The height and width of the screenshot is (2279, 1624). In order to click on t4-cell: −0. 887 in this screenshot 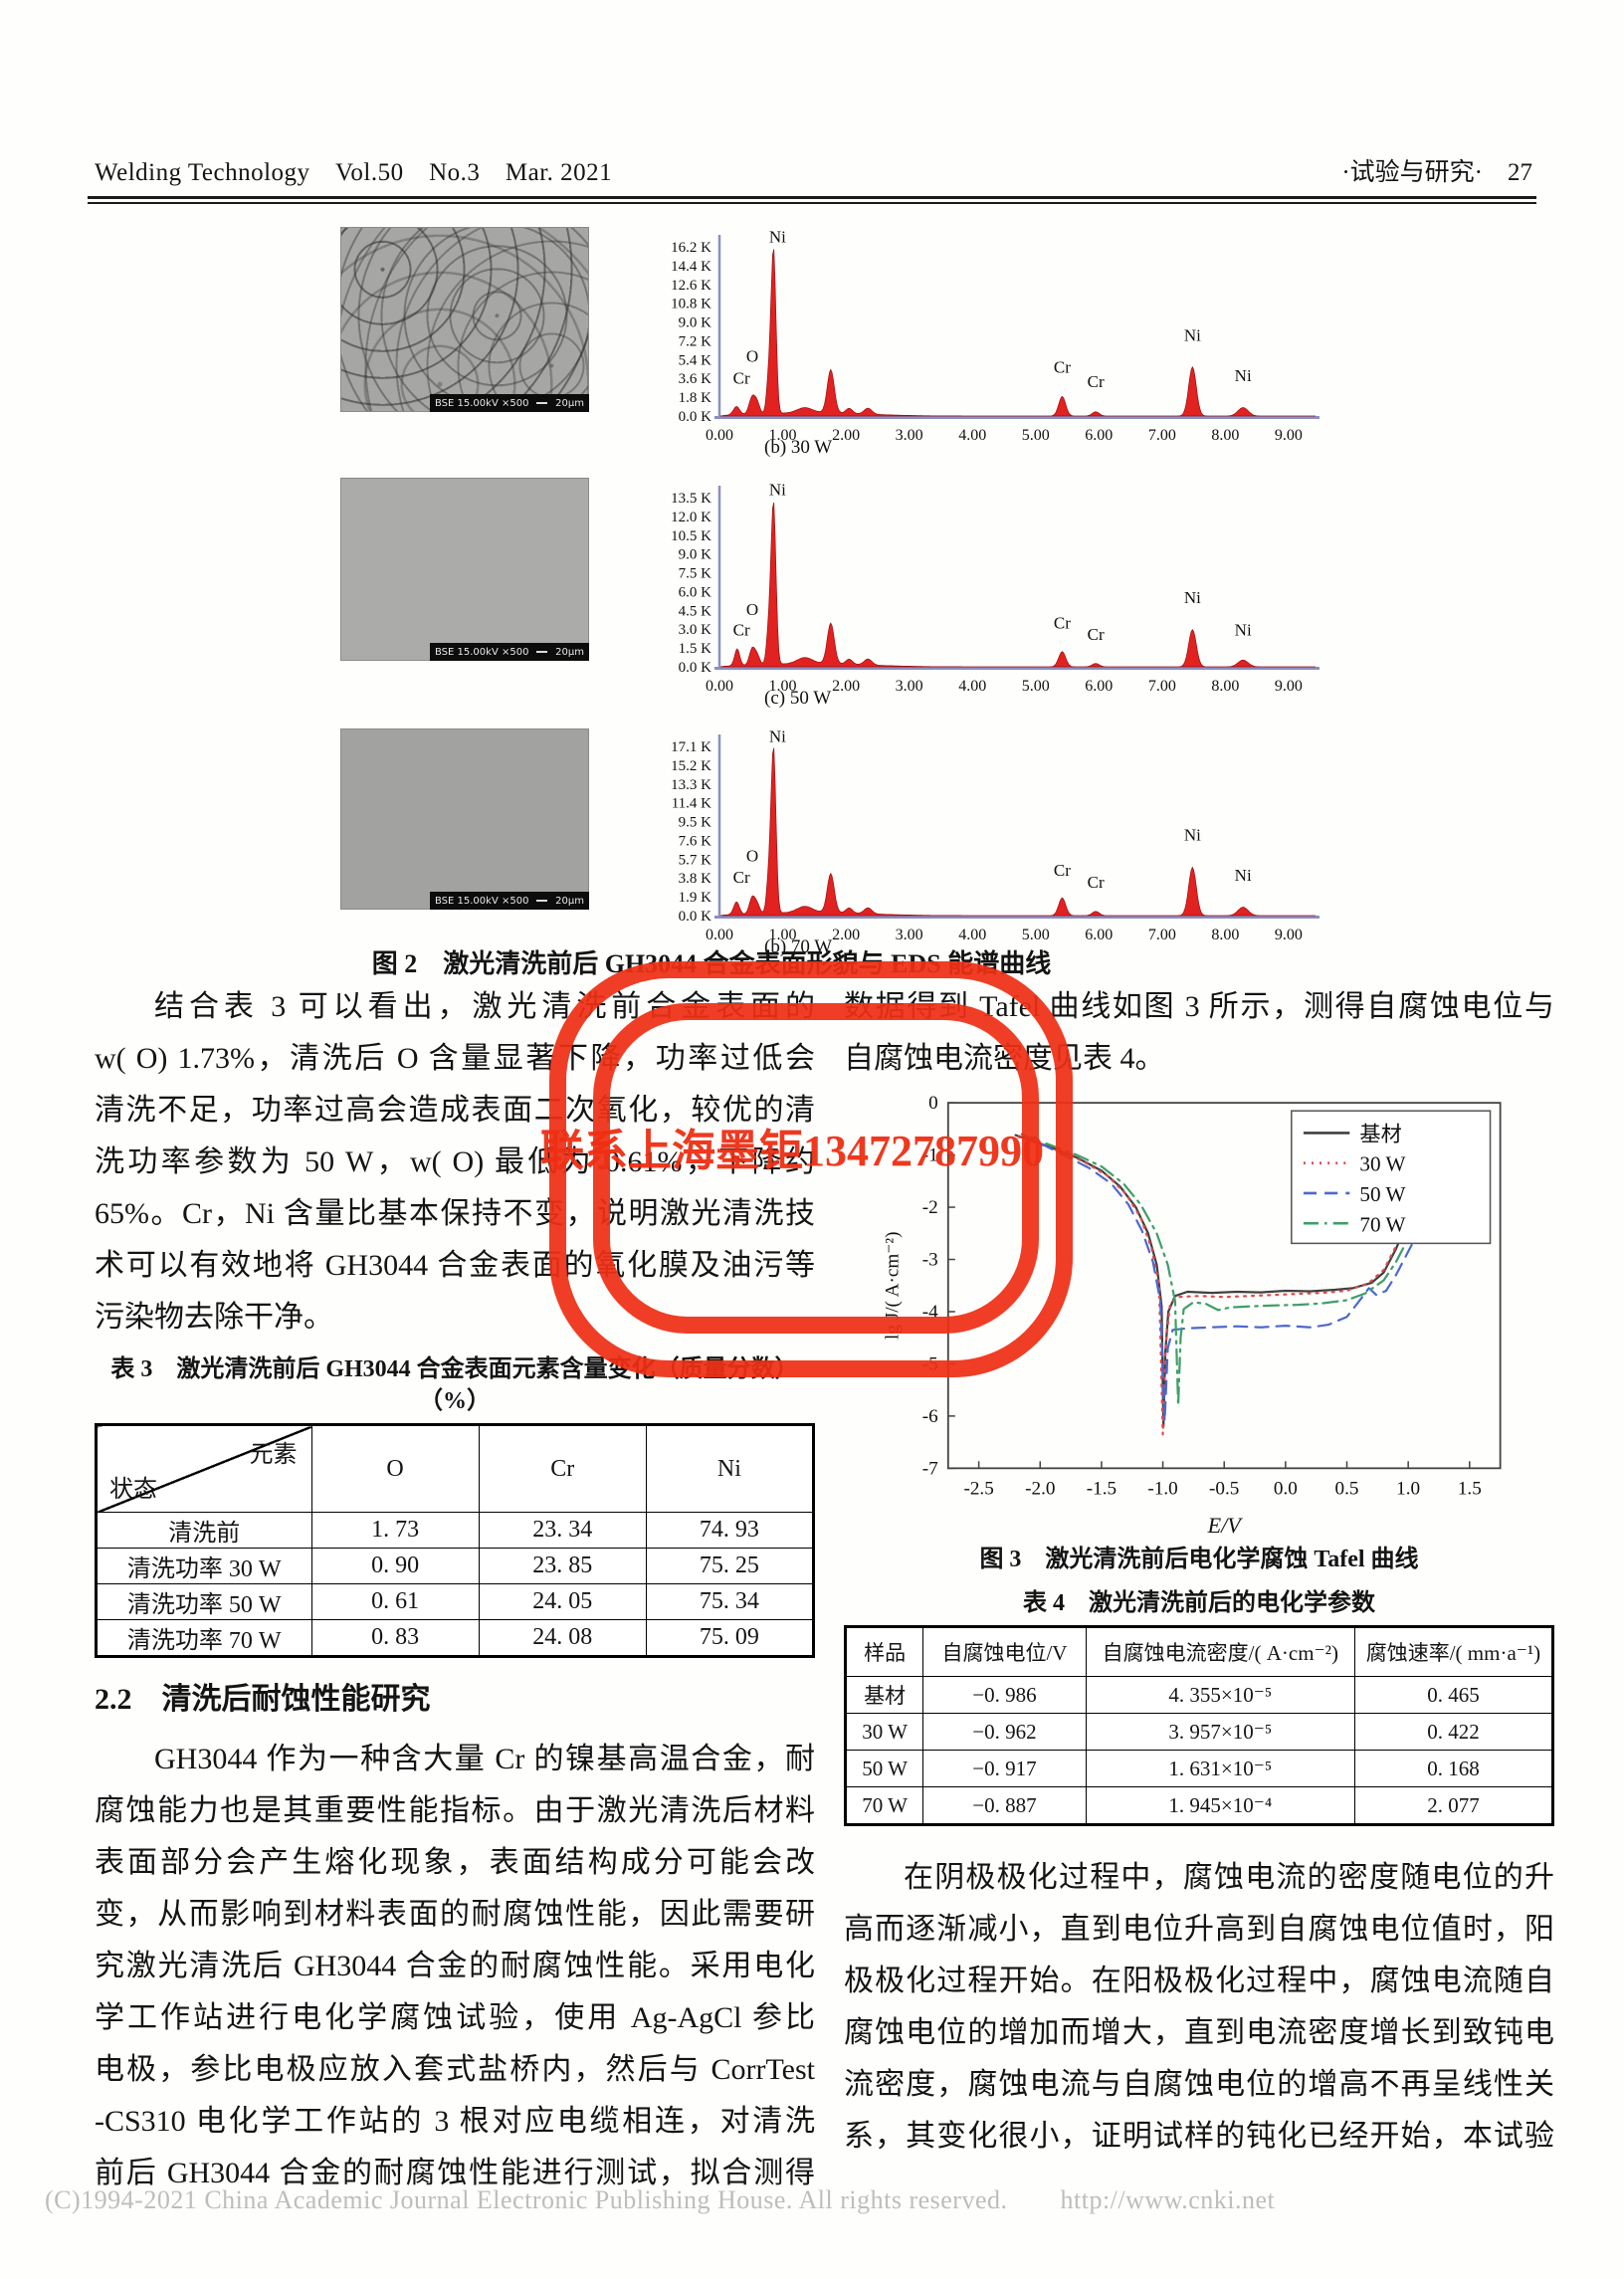, I will do `click(1005, 1805)`.